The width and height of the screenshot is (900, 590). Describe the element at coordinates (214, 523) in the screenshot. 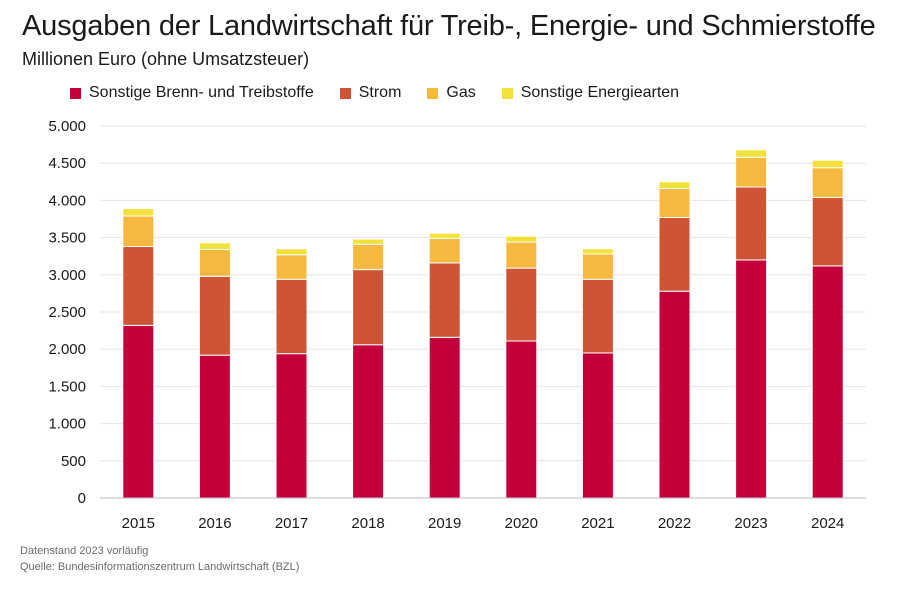

I see `x-tick-label: 2016` at that location.